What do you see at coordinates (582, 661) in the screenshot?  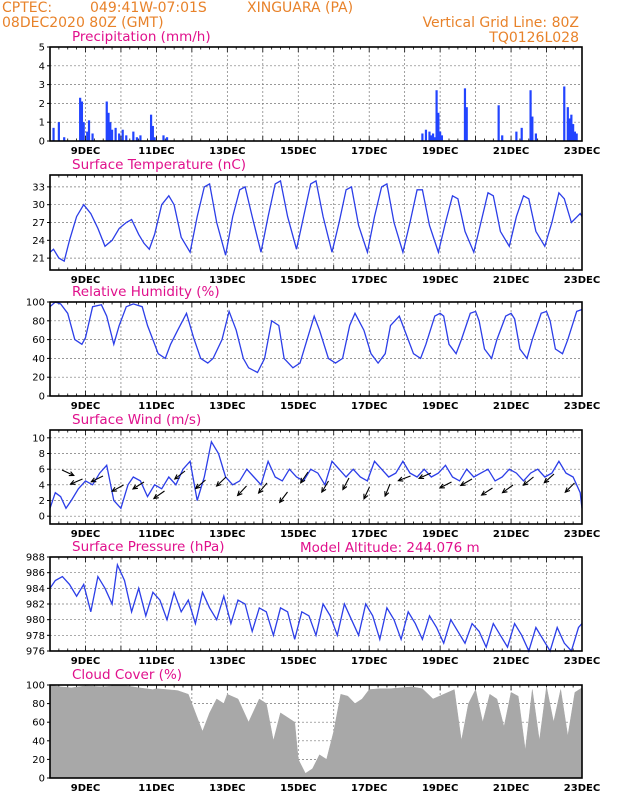 I see `pressure-x-tick-label: 23DEC` at bounding box center [582, 661].